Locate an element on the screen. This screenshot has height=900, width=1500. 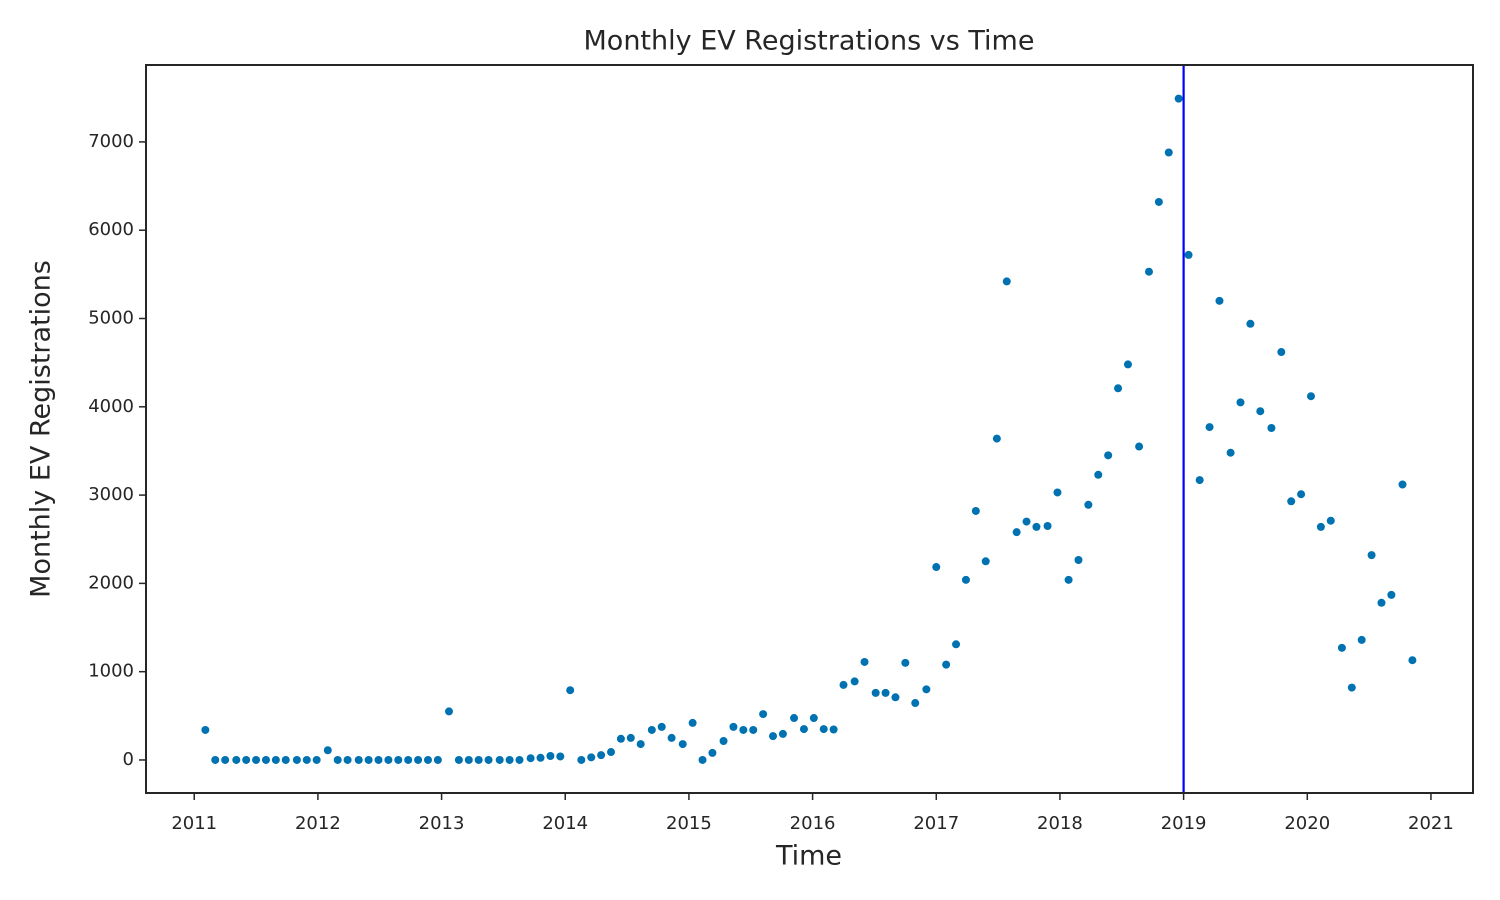
y-tick-label: 0 is located at coordinates (128, 759).